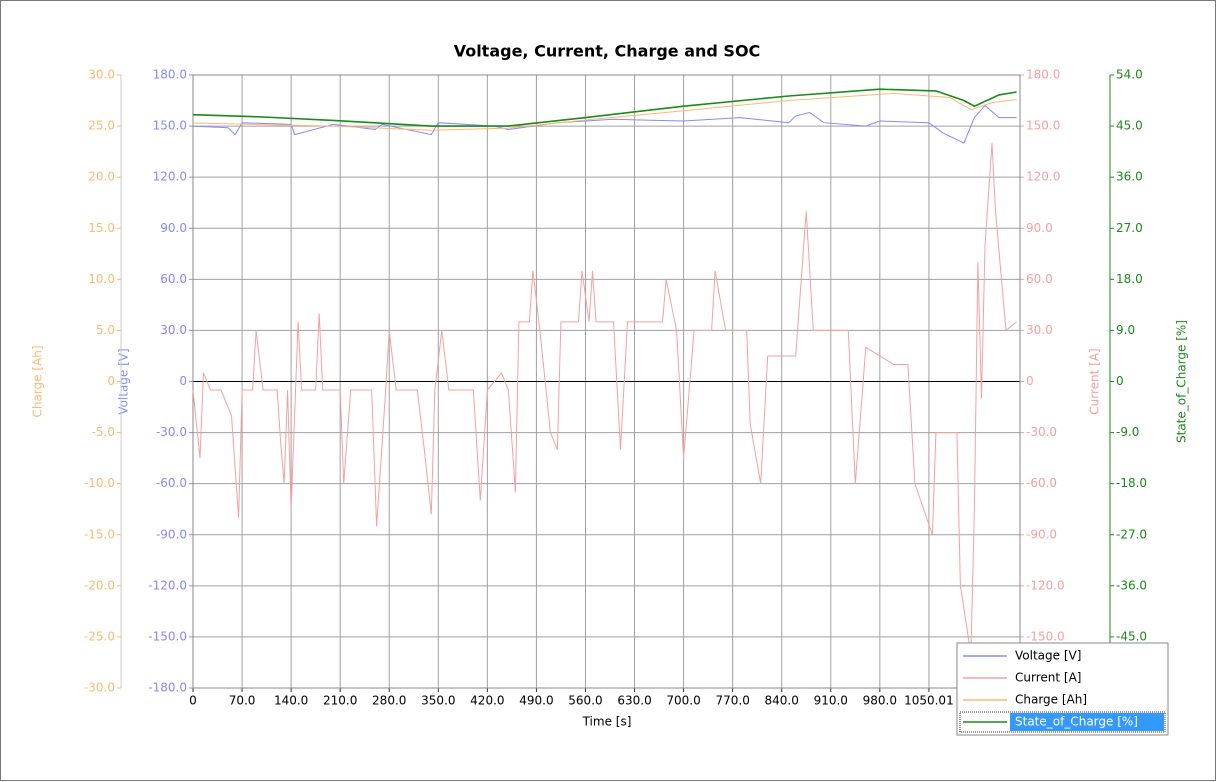  I want to click on x-axis-title: Time [s], so click(607, 722).